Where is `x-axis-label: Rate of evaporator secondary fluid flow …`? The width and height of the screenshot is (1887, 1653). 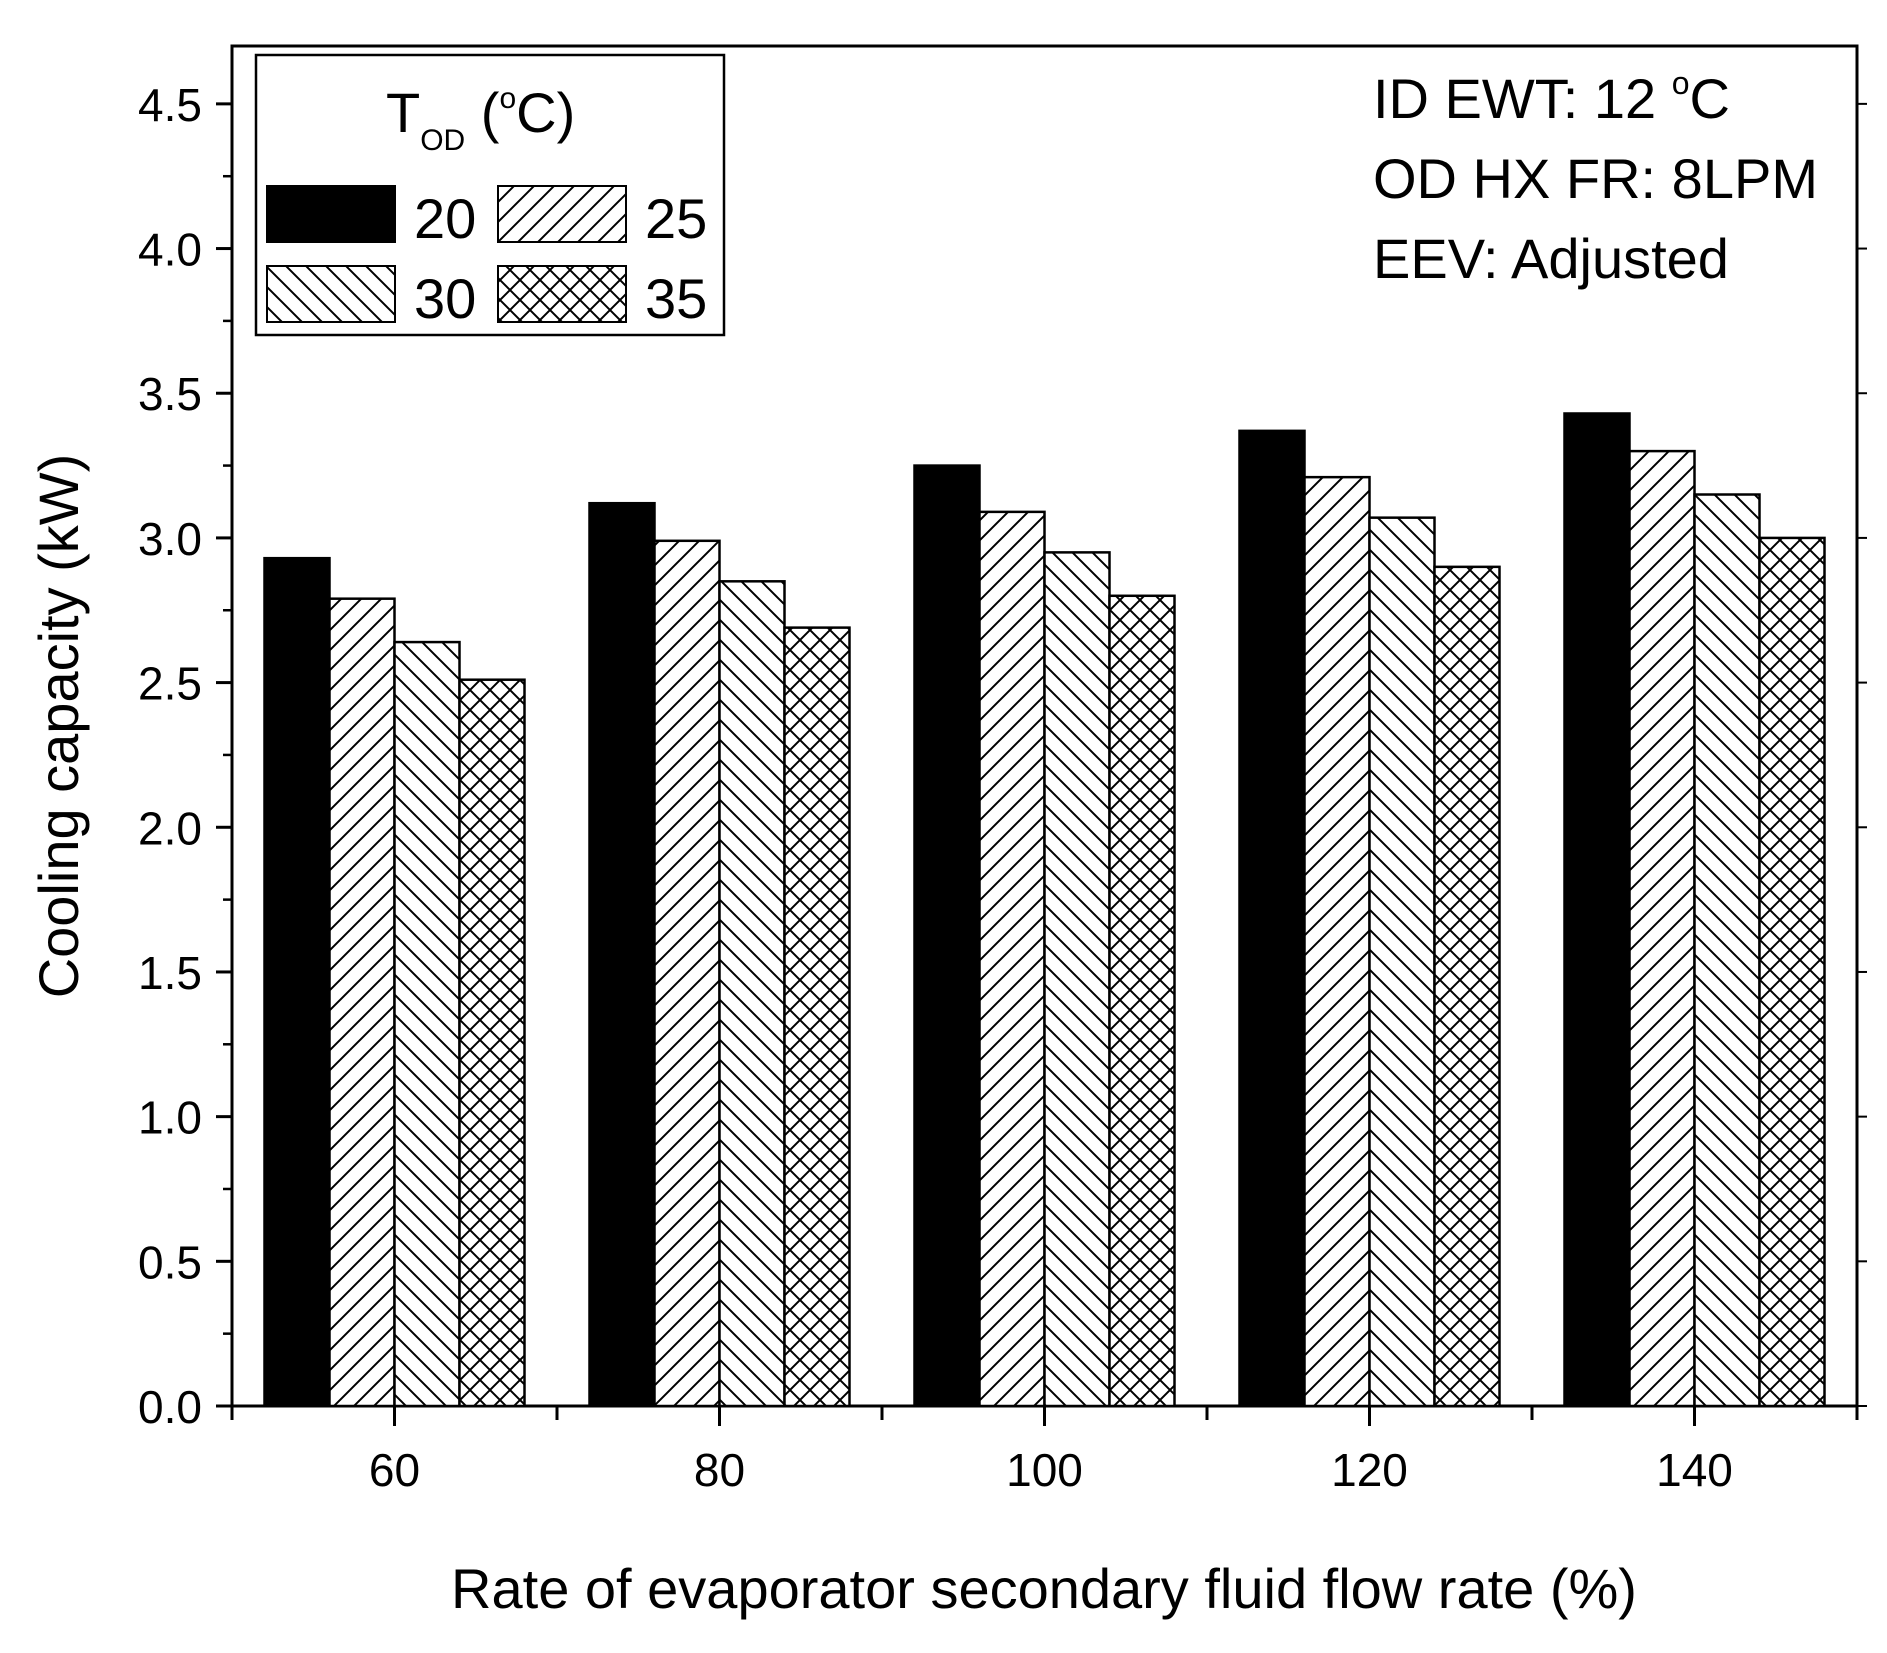
x-axis-label: Rate of evaporator secondary fluid flow … is located at coordinates (1044, 1588).